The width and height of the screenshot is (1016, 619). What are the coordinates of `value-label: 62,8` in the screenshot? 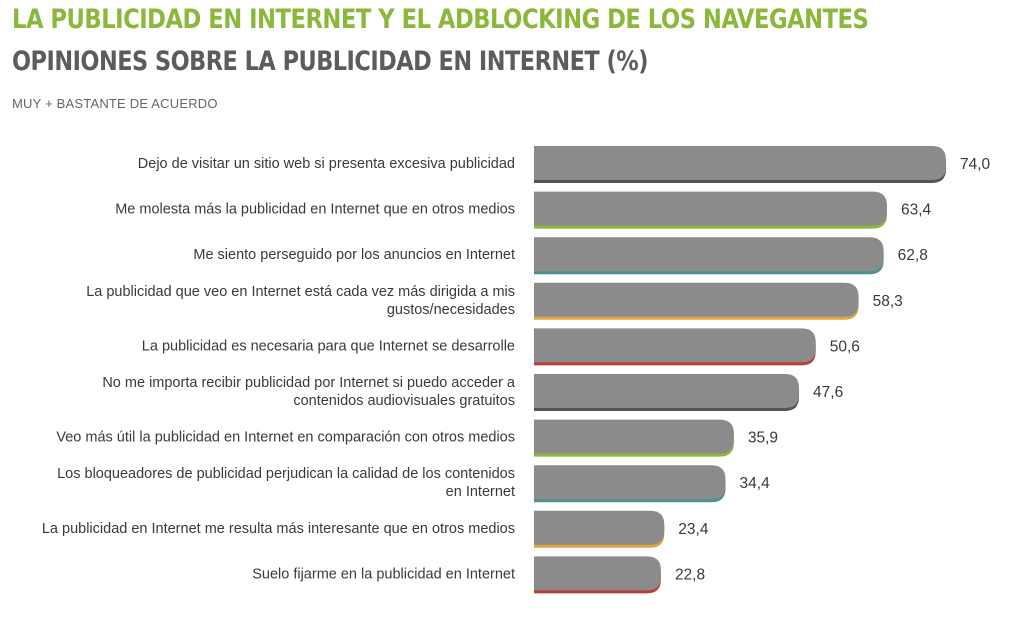 It's located at (913, 255).